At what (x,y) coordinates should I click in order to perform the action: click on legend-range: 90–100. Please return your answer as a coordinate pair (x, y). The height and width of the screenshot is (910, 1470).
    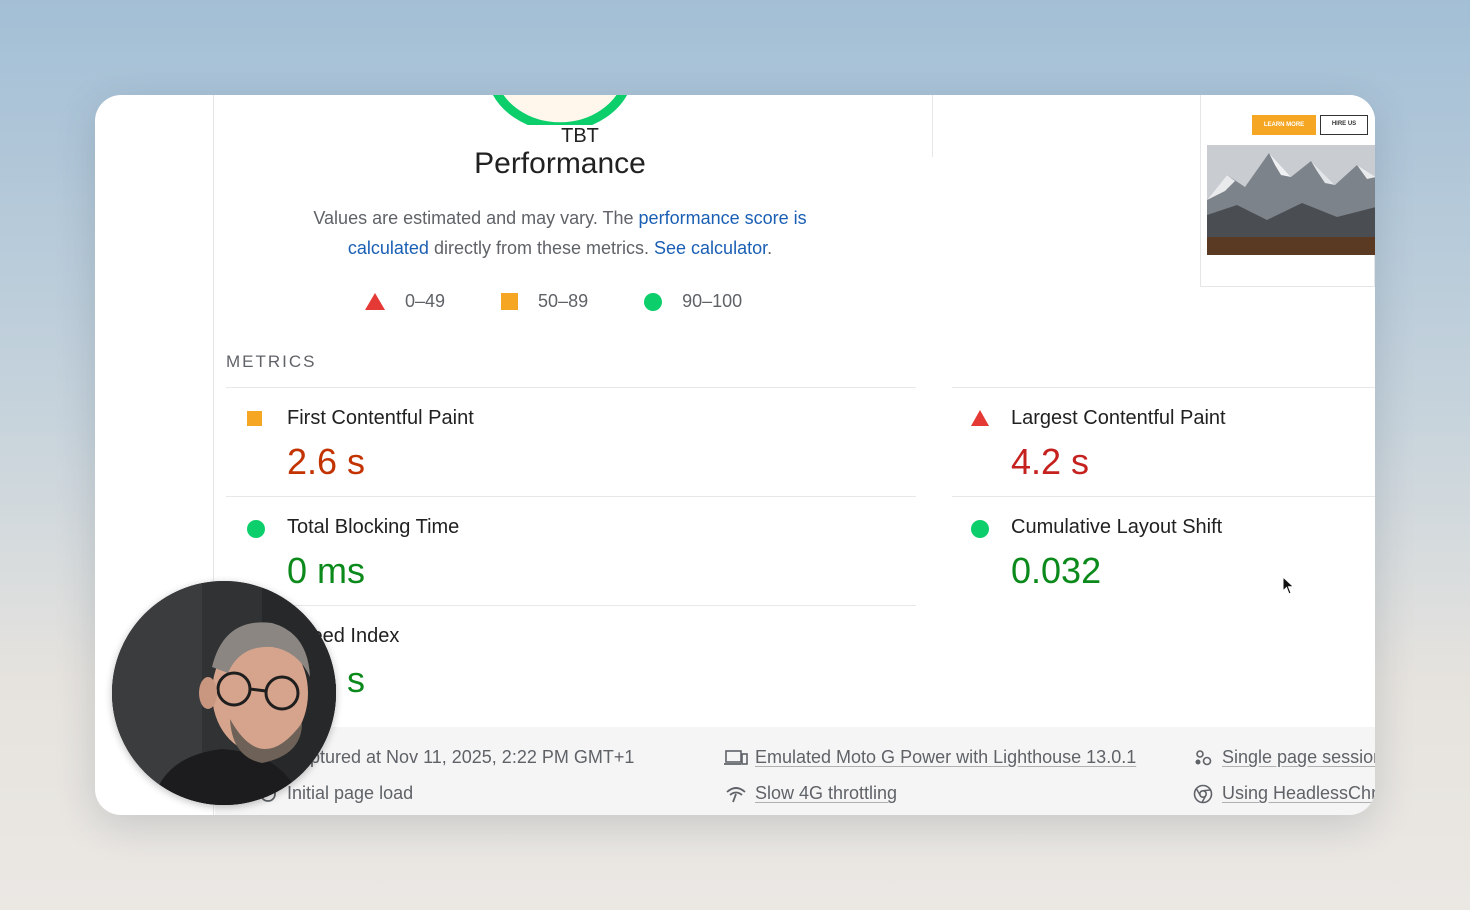
    Looking at the image, I should click on (712, 301).